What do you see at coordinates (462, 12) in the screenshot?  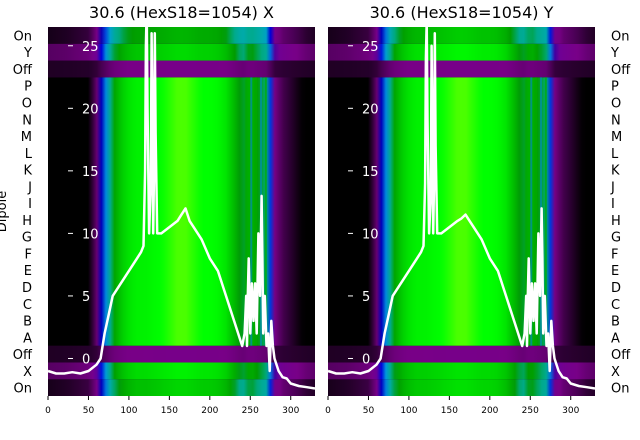 I see `chart-title: 30.6 (HexS18=1054) Y` at bounding box center [462, 12].